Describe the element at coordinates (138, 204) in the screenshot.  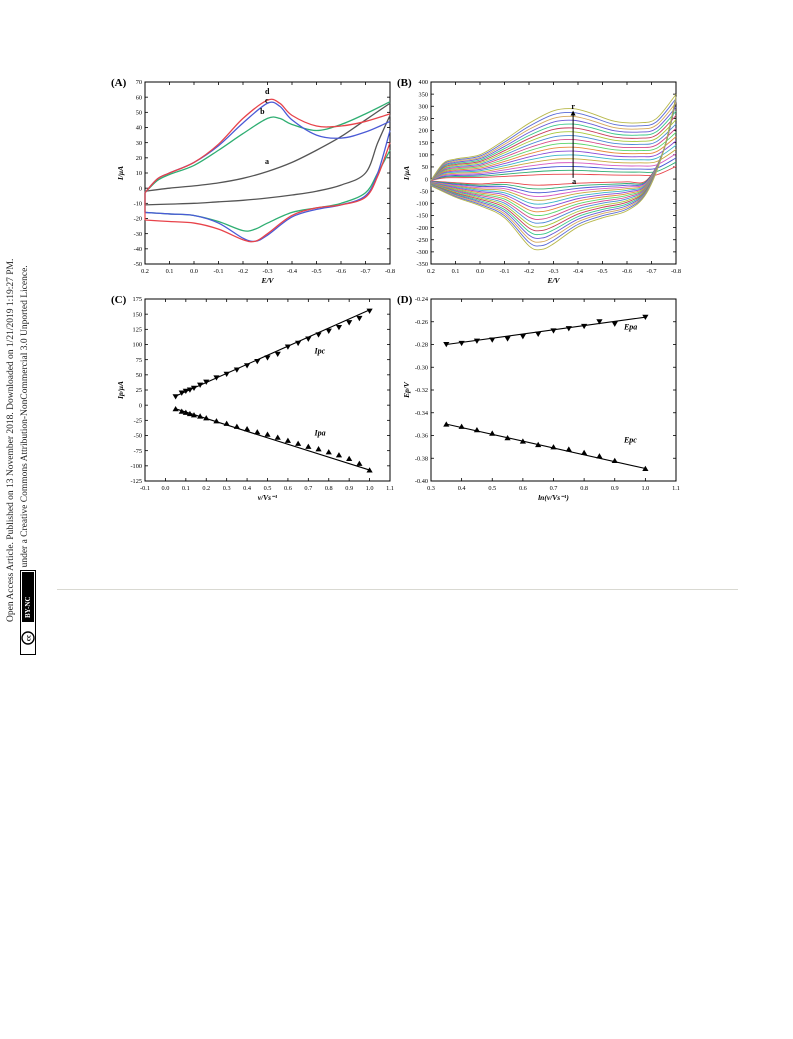
I see `y-tick-label: -10` at that location.